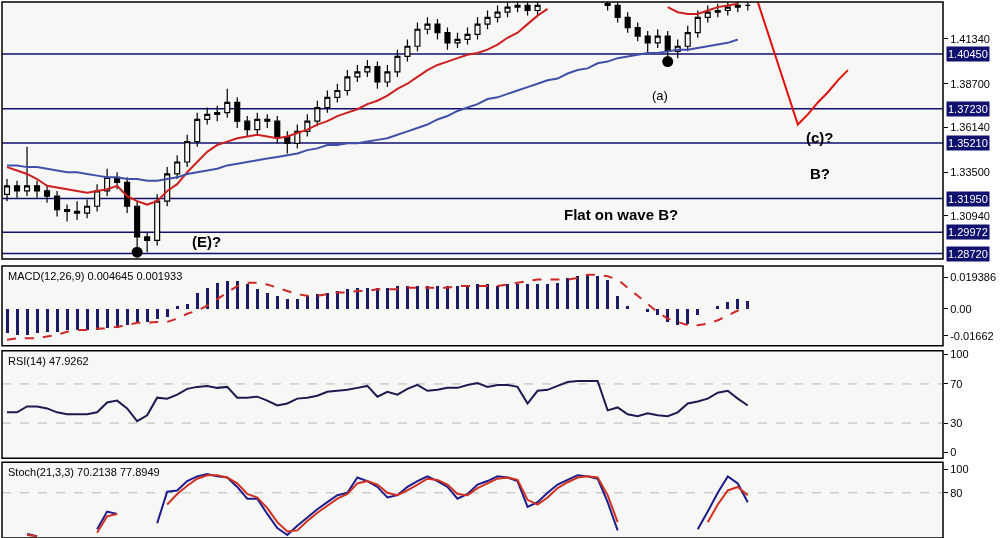 The width and height of the screenshot is (1001, 538). What do you see at coordinates (970, 83) in the screenshot?
I see `y-tick-label: 1.38700` at bounding box center [970, 83].